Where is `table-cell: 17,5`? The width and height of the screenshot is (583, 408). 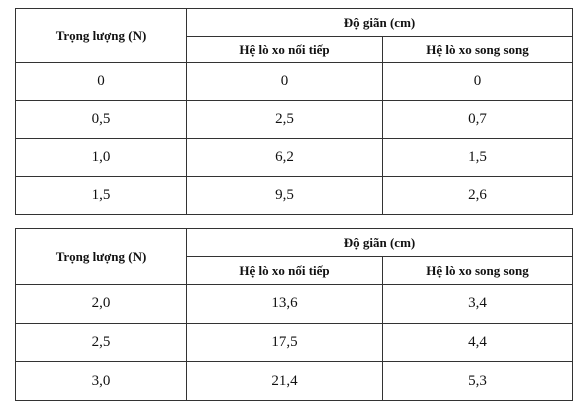 table-cell: 17,5 is located at coordinates (284, 342).